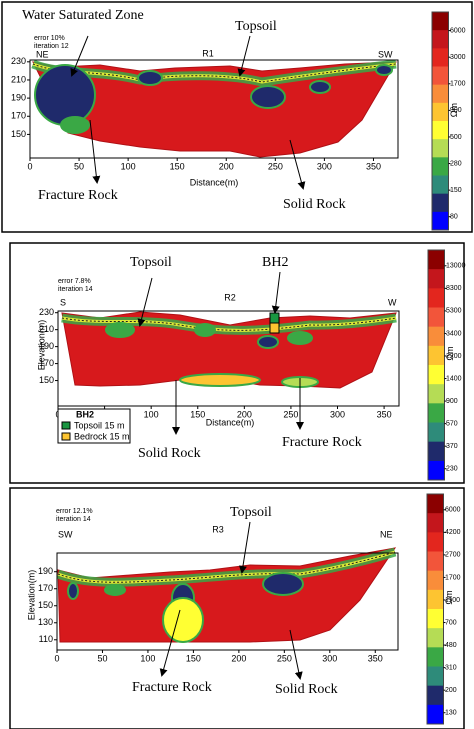 The width and height of the screenshot is (474, 729). I want to click on colorbar-tick-label: 370, so click(452, 446).